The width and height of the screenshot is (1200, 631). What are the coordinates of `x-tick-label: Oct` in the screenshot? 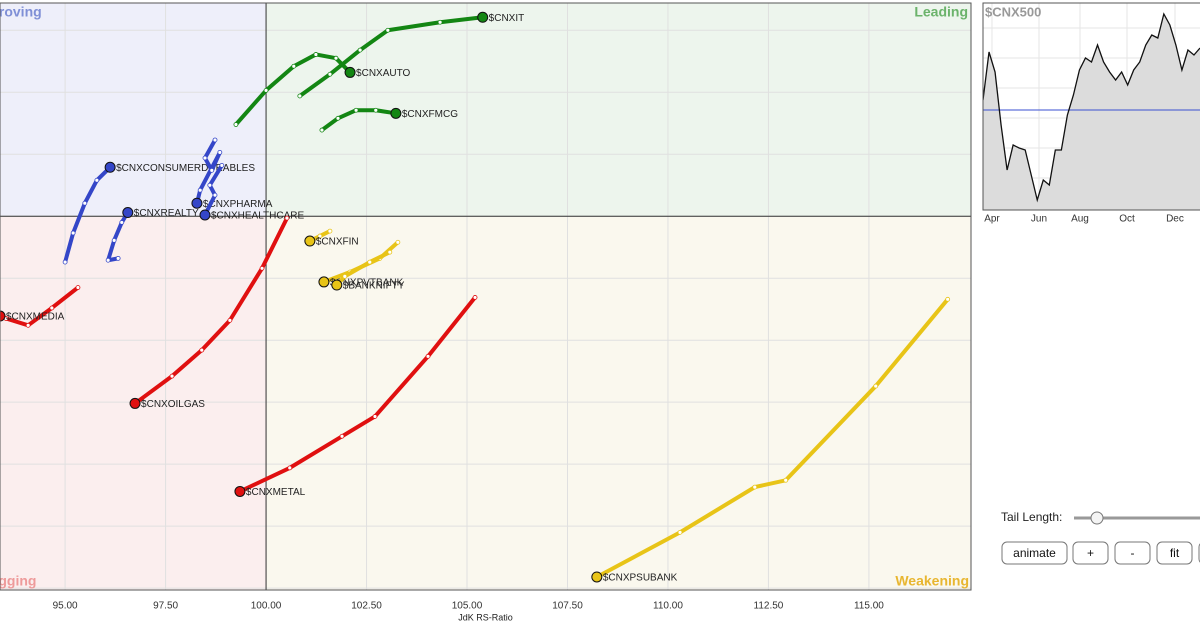 It's located at (1127, 219).